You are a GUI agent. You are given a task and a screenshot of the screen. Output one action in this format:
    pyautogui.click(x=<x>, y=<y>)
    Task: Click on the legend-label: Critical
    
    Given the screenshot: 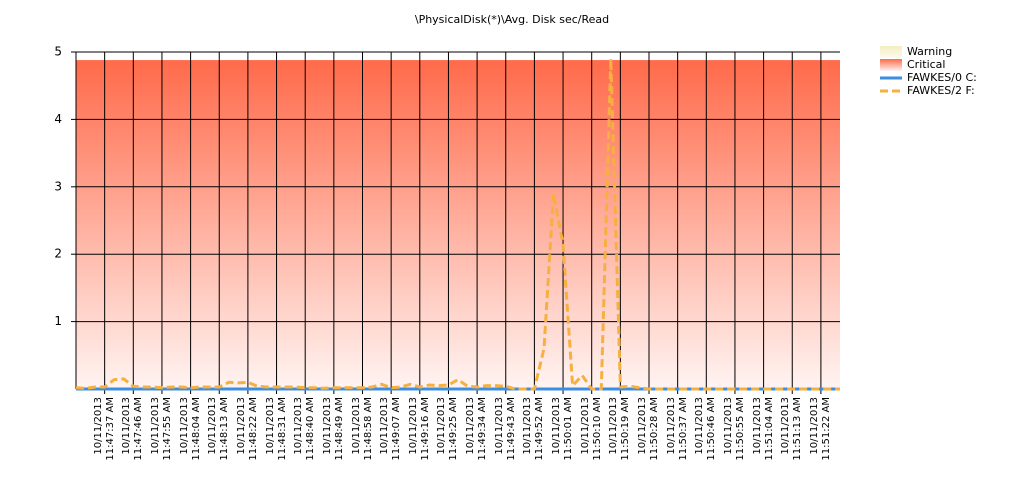 What is the action you would take?
    pyautogui.click(x=926, y=64)
    